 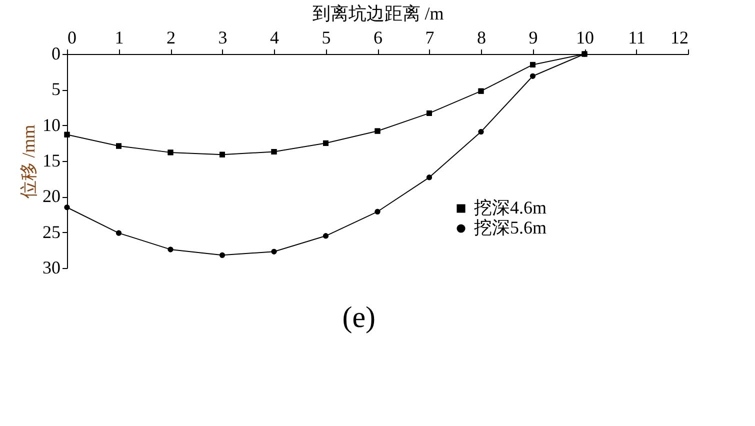 I want to click on x-tick-label: 9, so click(x=533, y=38).